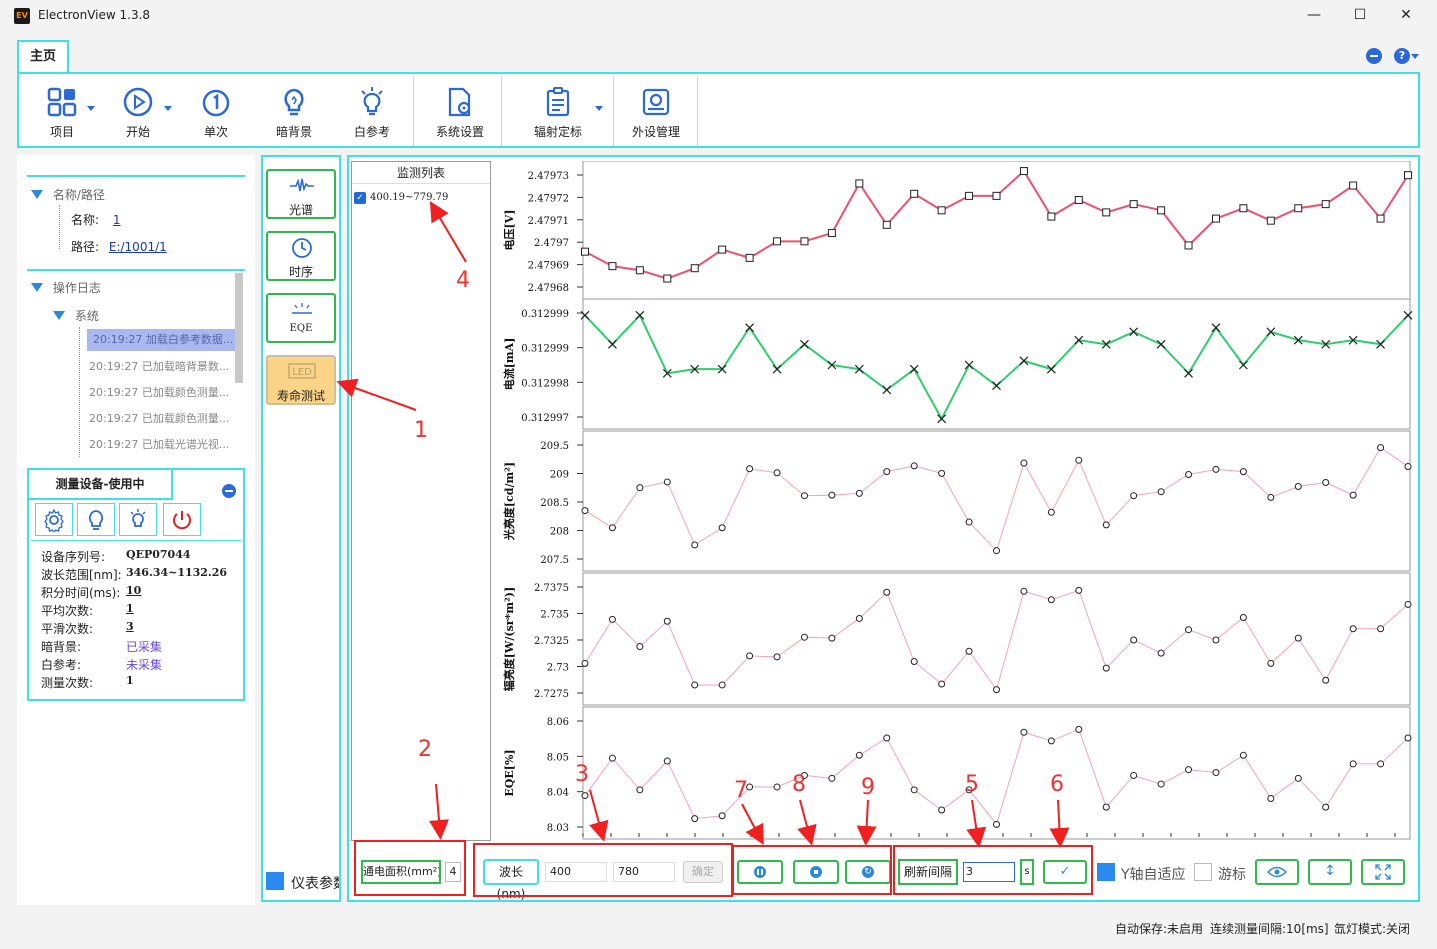 This screenshot has height=949, width=1437. I want to click on app-logo: EV, so click(22, 16).